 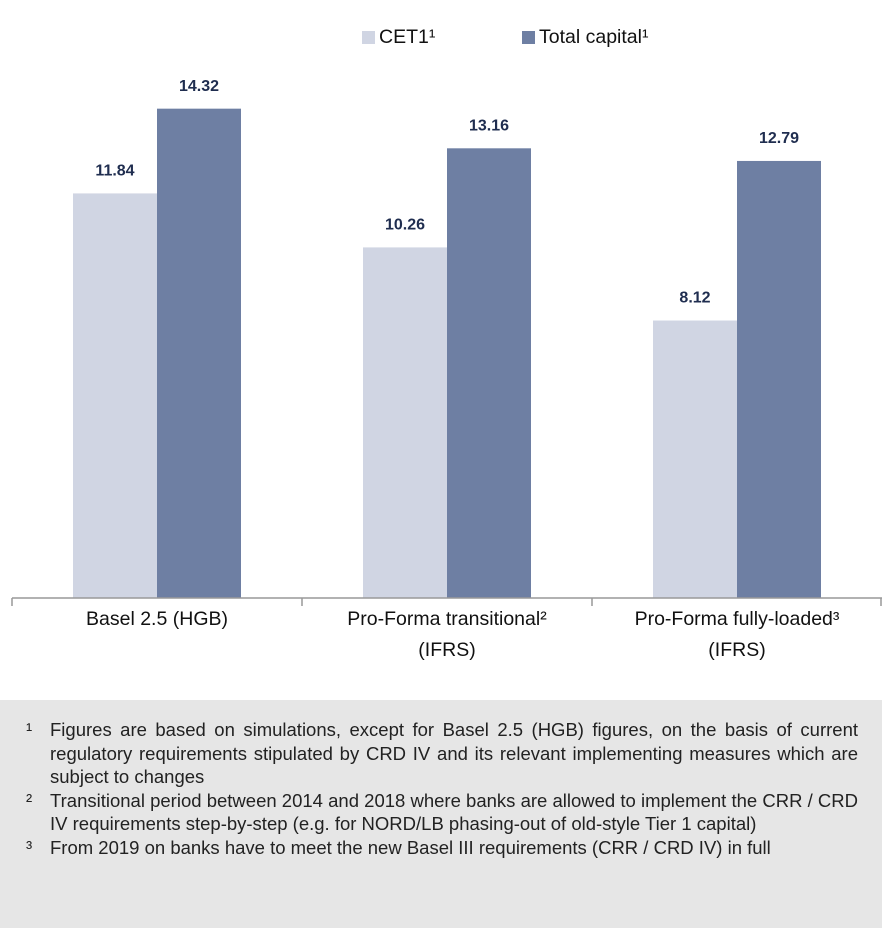 What do you see at coordinates (737, 634) in the screenshot?
I see `x-tick-label: Pro-Forma fully-loaded³ (IFRS)` at bounding box center [737, 634].